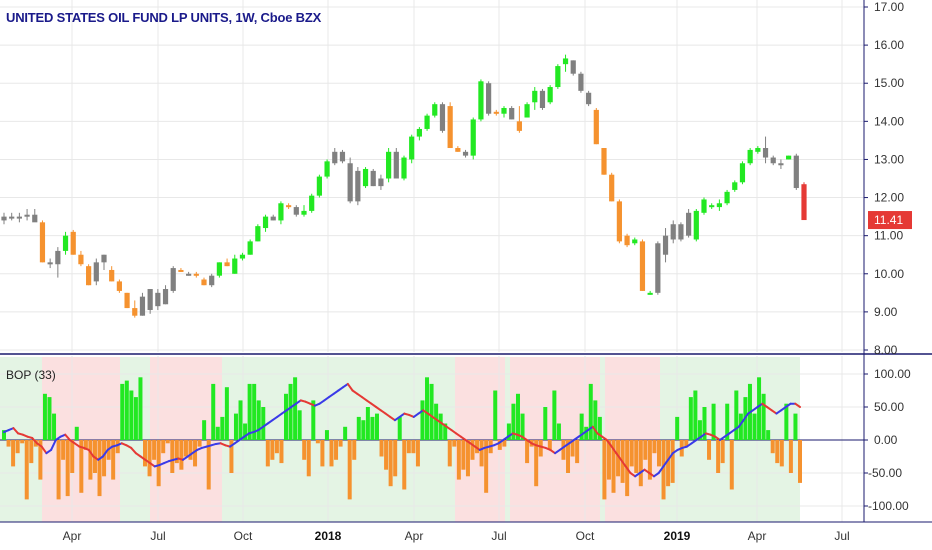 The height and width of the screenshot is (550, 932). What do you see at coordinates (889, 83) in the screenshot?
I see `price-tick-label: 15.00` at bounding box center [889, 83].